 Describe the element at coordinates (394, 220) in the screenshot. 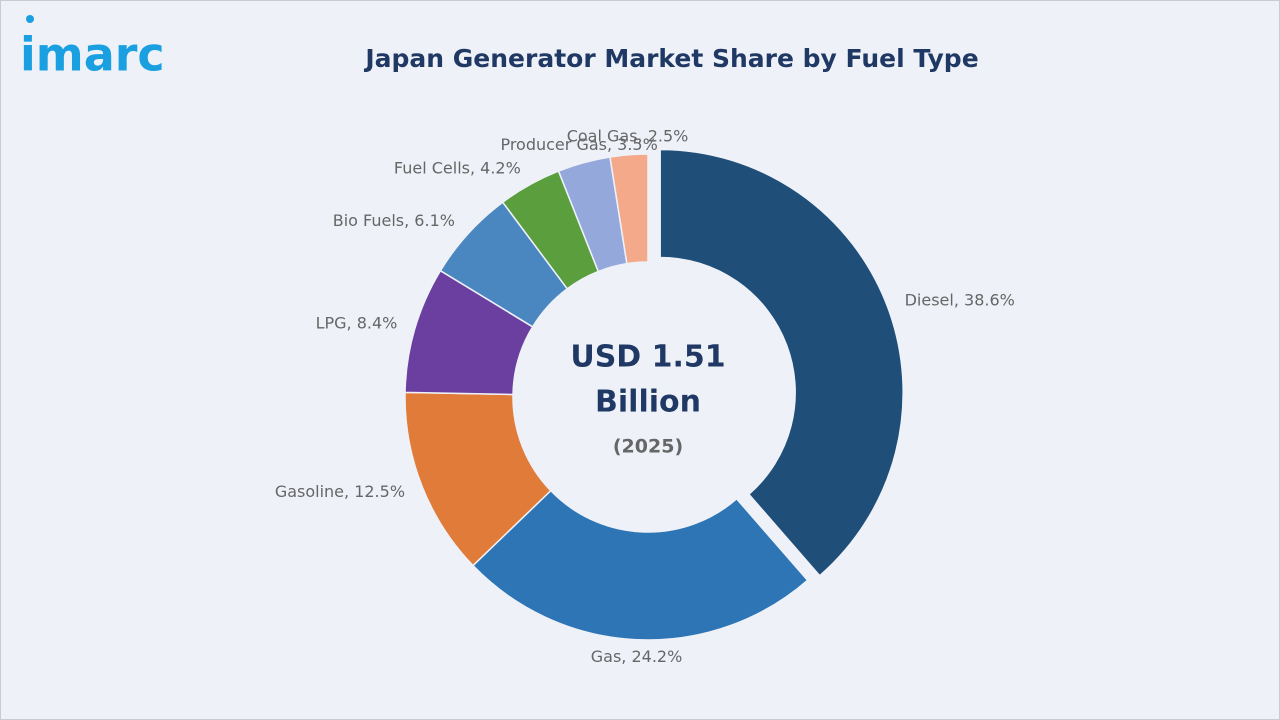

I see `data-label: Bio Fuels, 6.1%` at that location.